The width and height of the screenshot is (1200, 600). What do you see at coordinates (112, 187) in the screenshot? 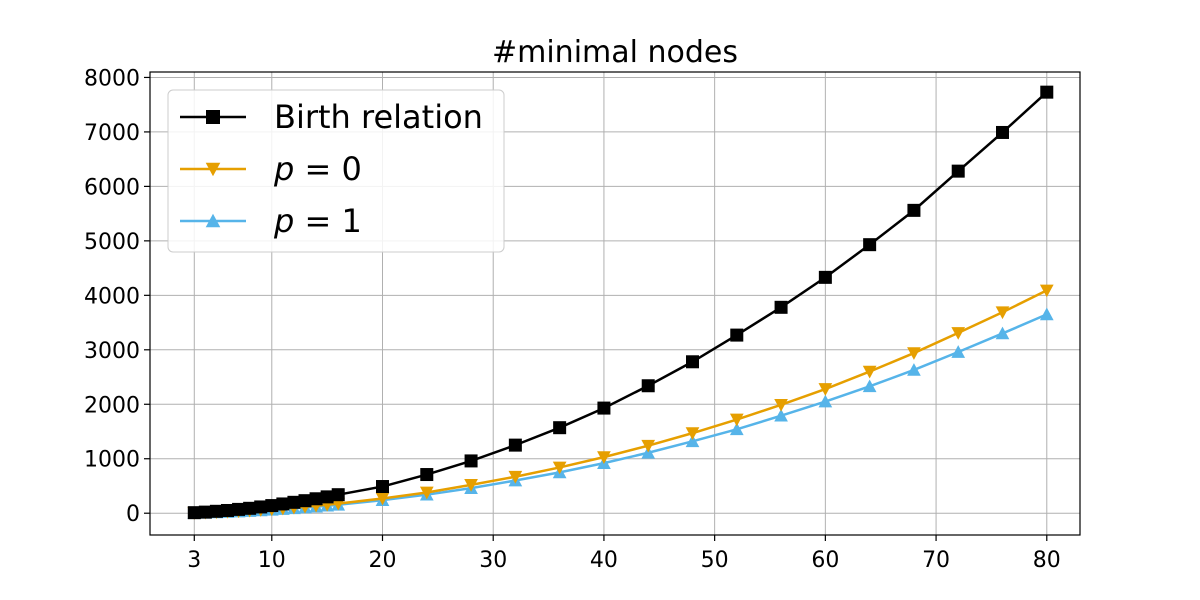
I see `y-tick-label: 6000` at bounding box center [112, 187].